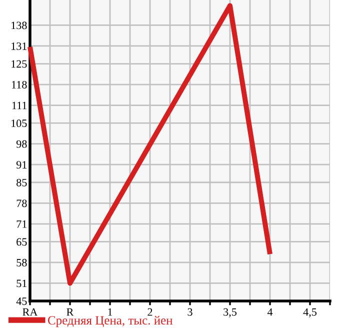 Image resolution: width=345 pixels, height=335 pixels. Describe the element at coordinates (21, 204) in the screenshot. I see `y-tick-label: 78` at that location.